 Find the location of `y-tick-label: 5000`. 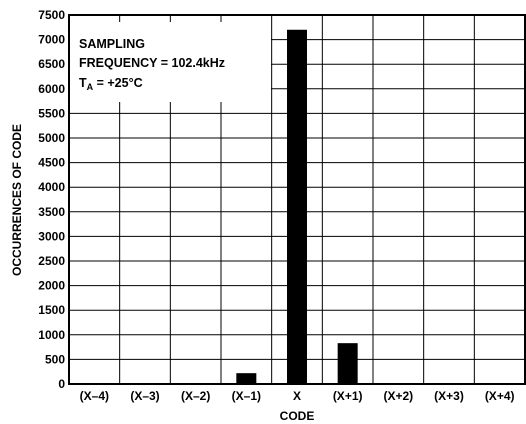

y-tick-label: 5000 is located at coordinates (51, 138).